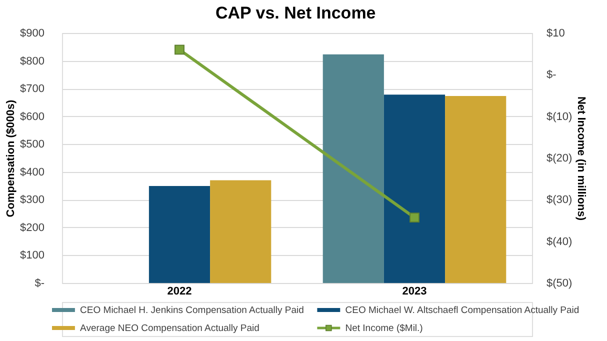 This screenshot has height=341, width=607. Describe the element at coordinates (11, 158) in the screenshot. I see `y-axis-title: Compensation ($000s)` at that location.